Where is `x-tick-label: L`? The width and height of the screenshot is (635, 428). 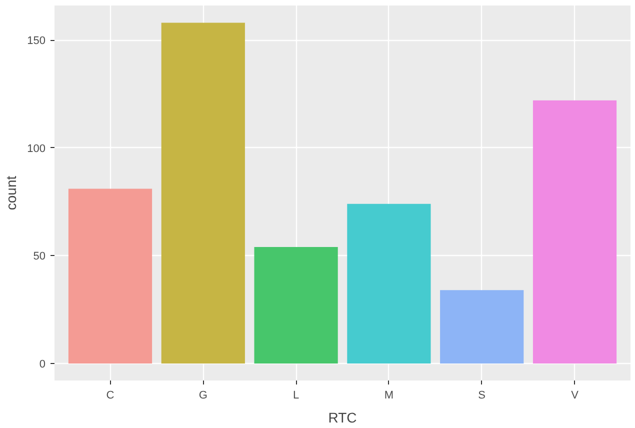 x-tick-label: L is located at coordinates (296, 396).